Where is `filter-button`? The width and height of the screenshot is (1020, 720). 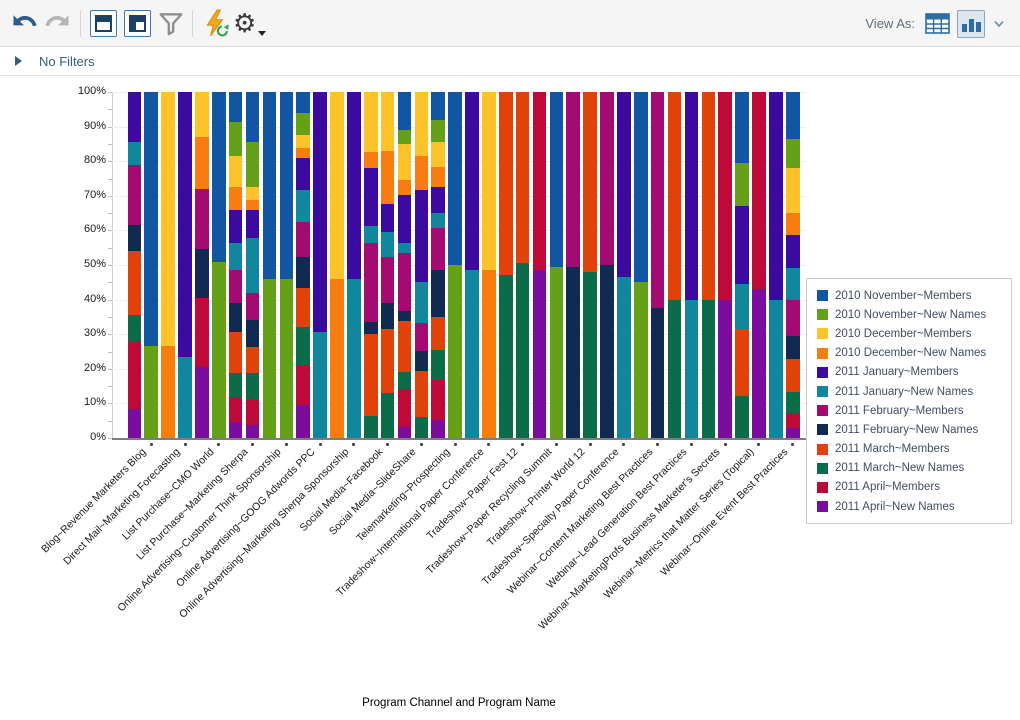 filter-button is located at coordinates (171, 26).